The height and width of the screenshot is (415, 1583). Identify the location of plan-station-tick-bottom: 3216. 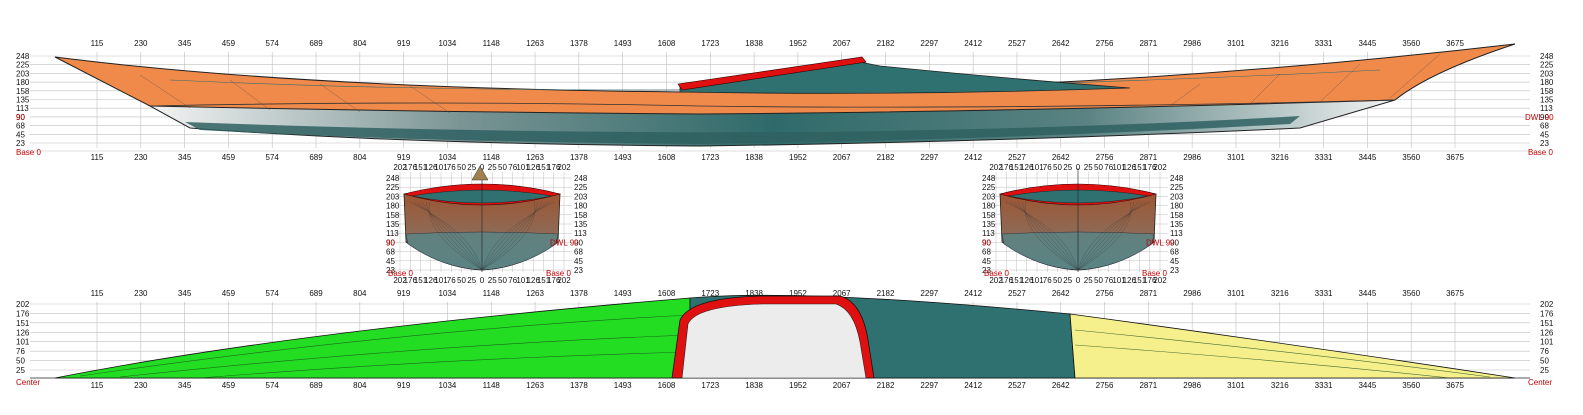
(1280, 385).